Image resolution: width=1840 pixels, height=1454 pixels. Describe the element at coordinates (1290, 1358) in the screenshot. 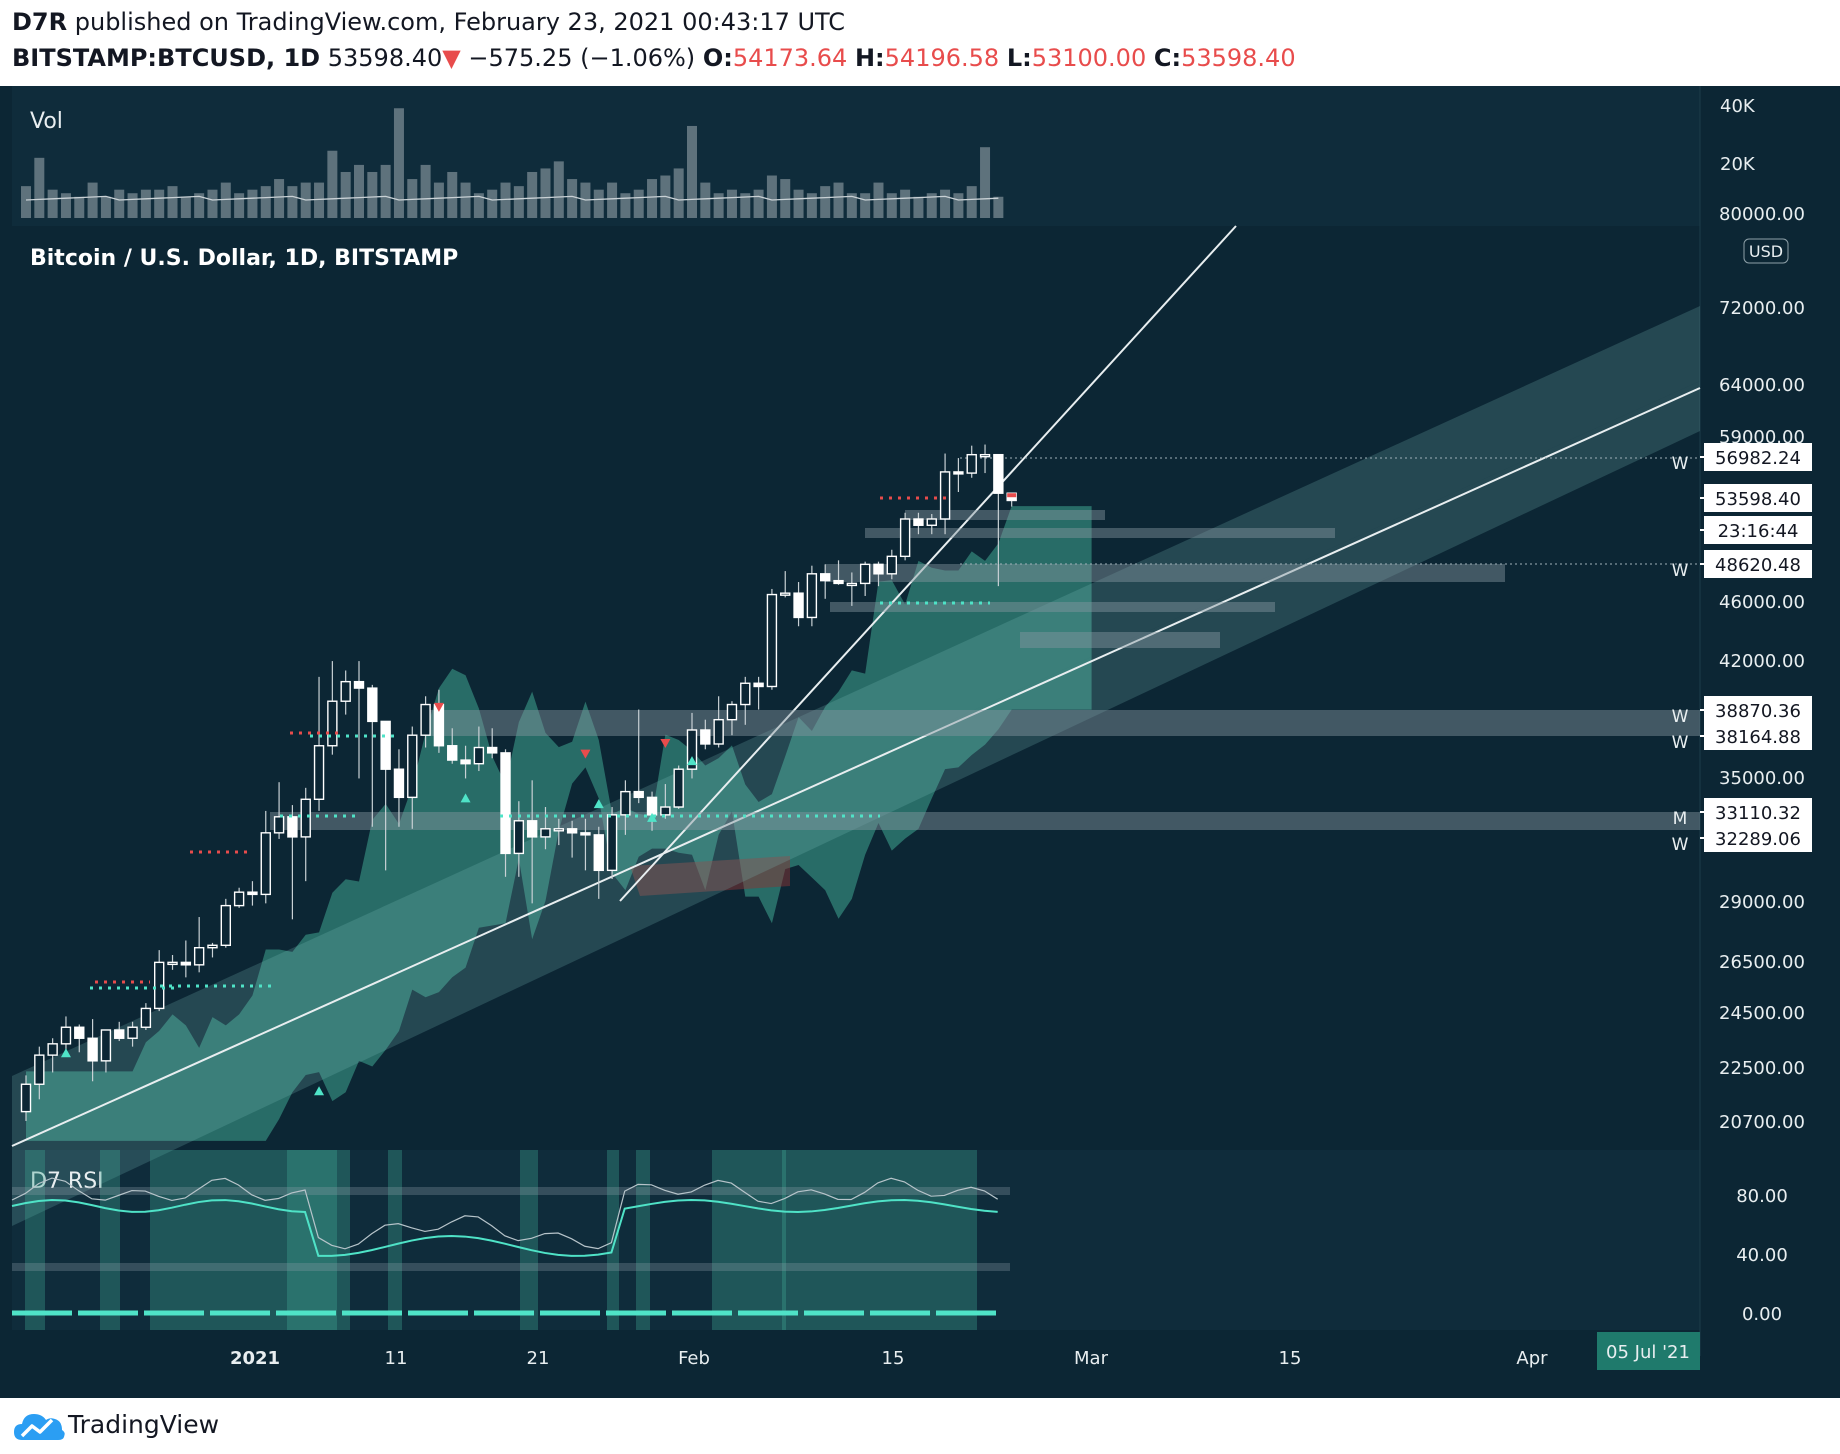

I see `time-axis-tick: 15` at that location.